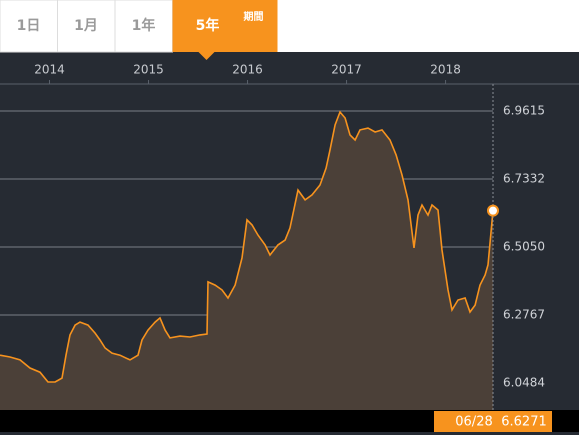 This screenshot has width=579, height=439. What do you see at coordinates (86, 26) in the screenshot?
I see `tab-label: 1月` at bounding box center [86, 26].